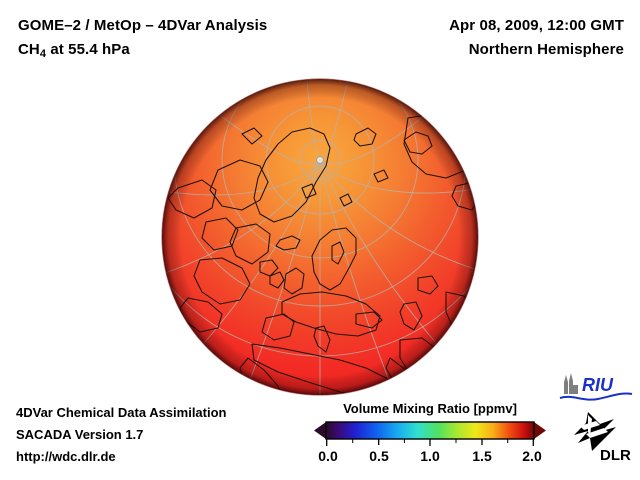 This screenshot has height=480, width=640. Describe the element at coordinates (546, 49) in the screenshot. I see `hemisphere-label: Northern Hemisphere` at that location.